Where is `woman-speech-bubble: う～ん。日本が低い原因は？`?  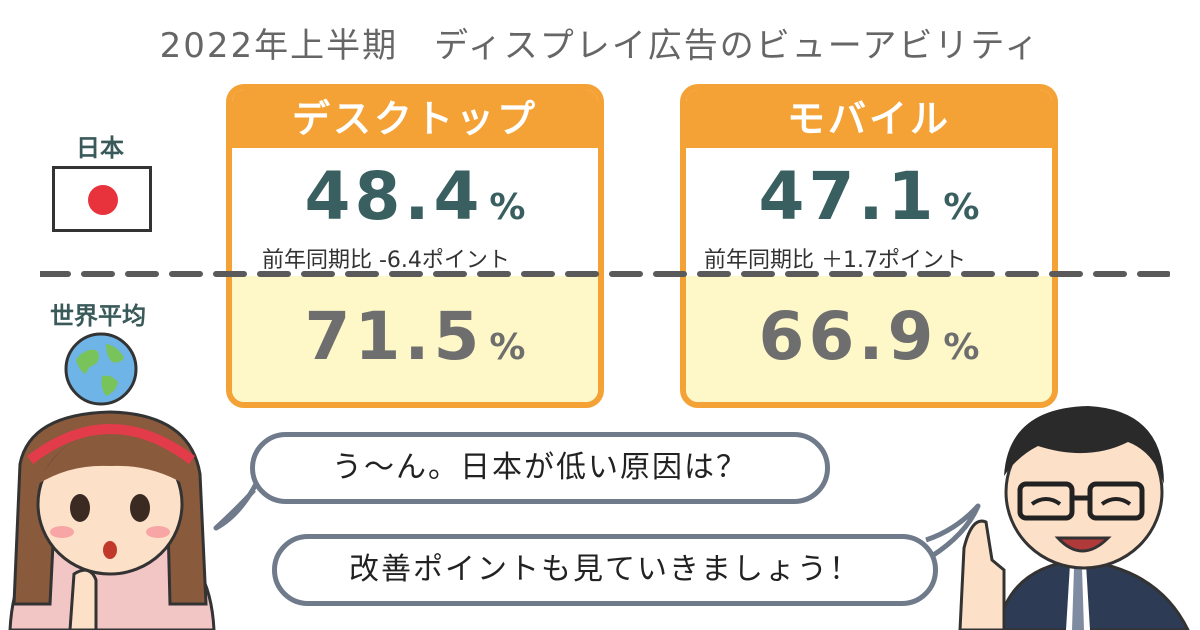
woman-speech-bubble: う～ん。日本が低い原因は？ is located at coordinates (540, 468).